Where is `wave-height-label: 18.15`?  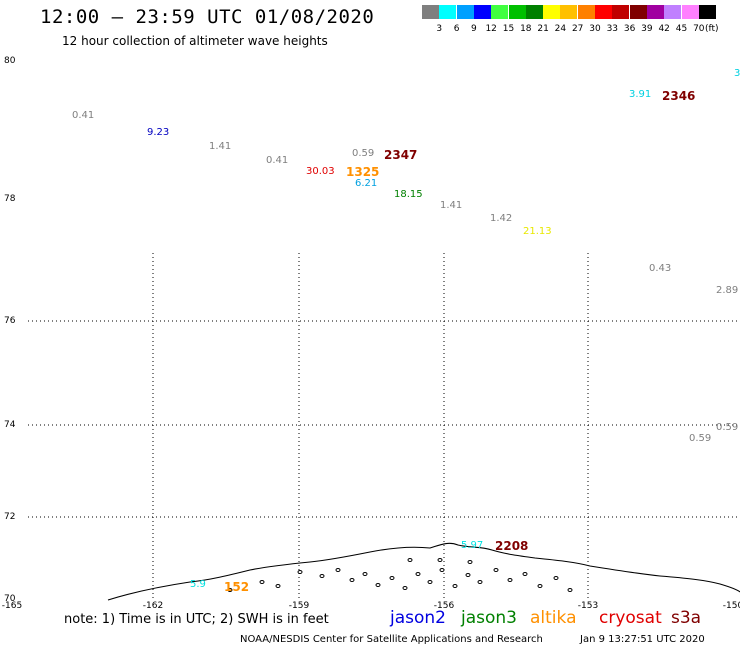
wave-height-label: 18.15 is located at coordinates (408, 194).